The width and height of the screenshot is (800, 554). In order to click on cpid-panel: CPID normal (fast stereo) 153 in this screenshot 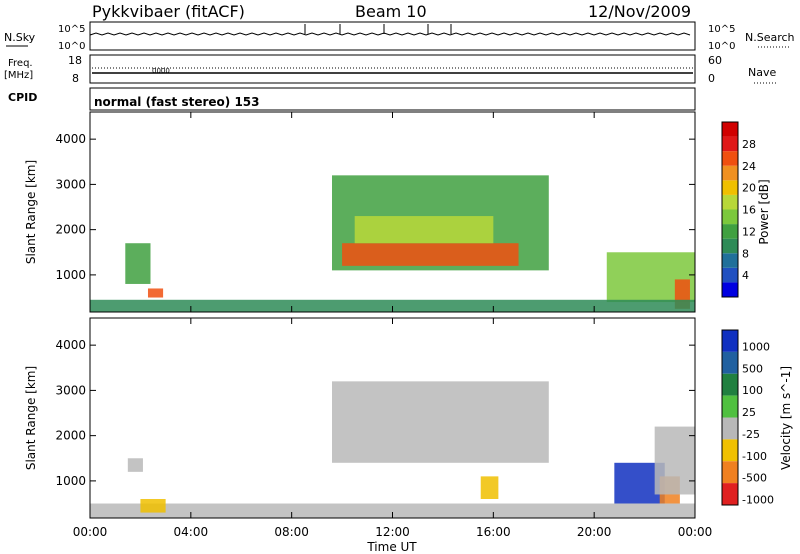, I will do `click(352, 99)`.